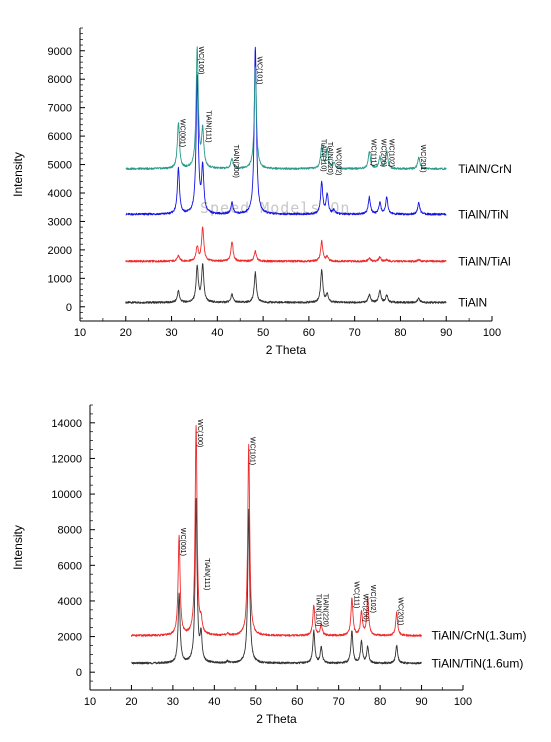  What do you see at coordinates (60, 222) in the screenshot?
I see `y-tick-label: 3000` at bounding box center [60, 222].